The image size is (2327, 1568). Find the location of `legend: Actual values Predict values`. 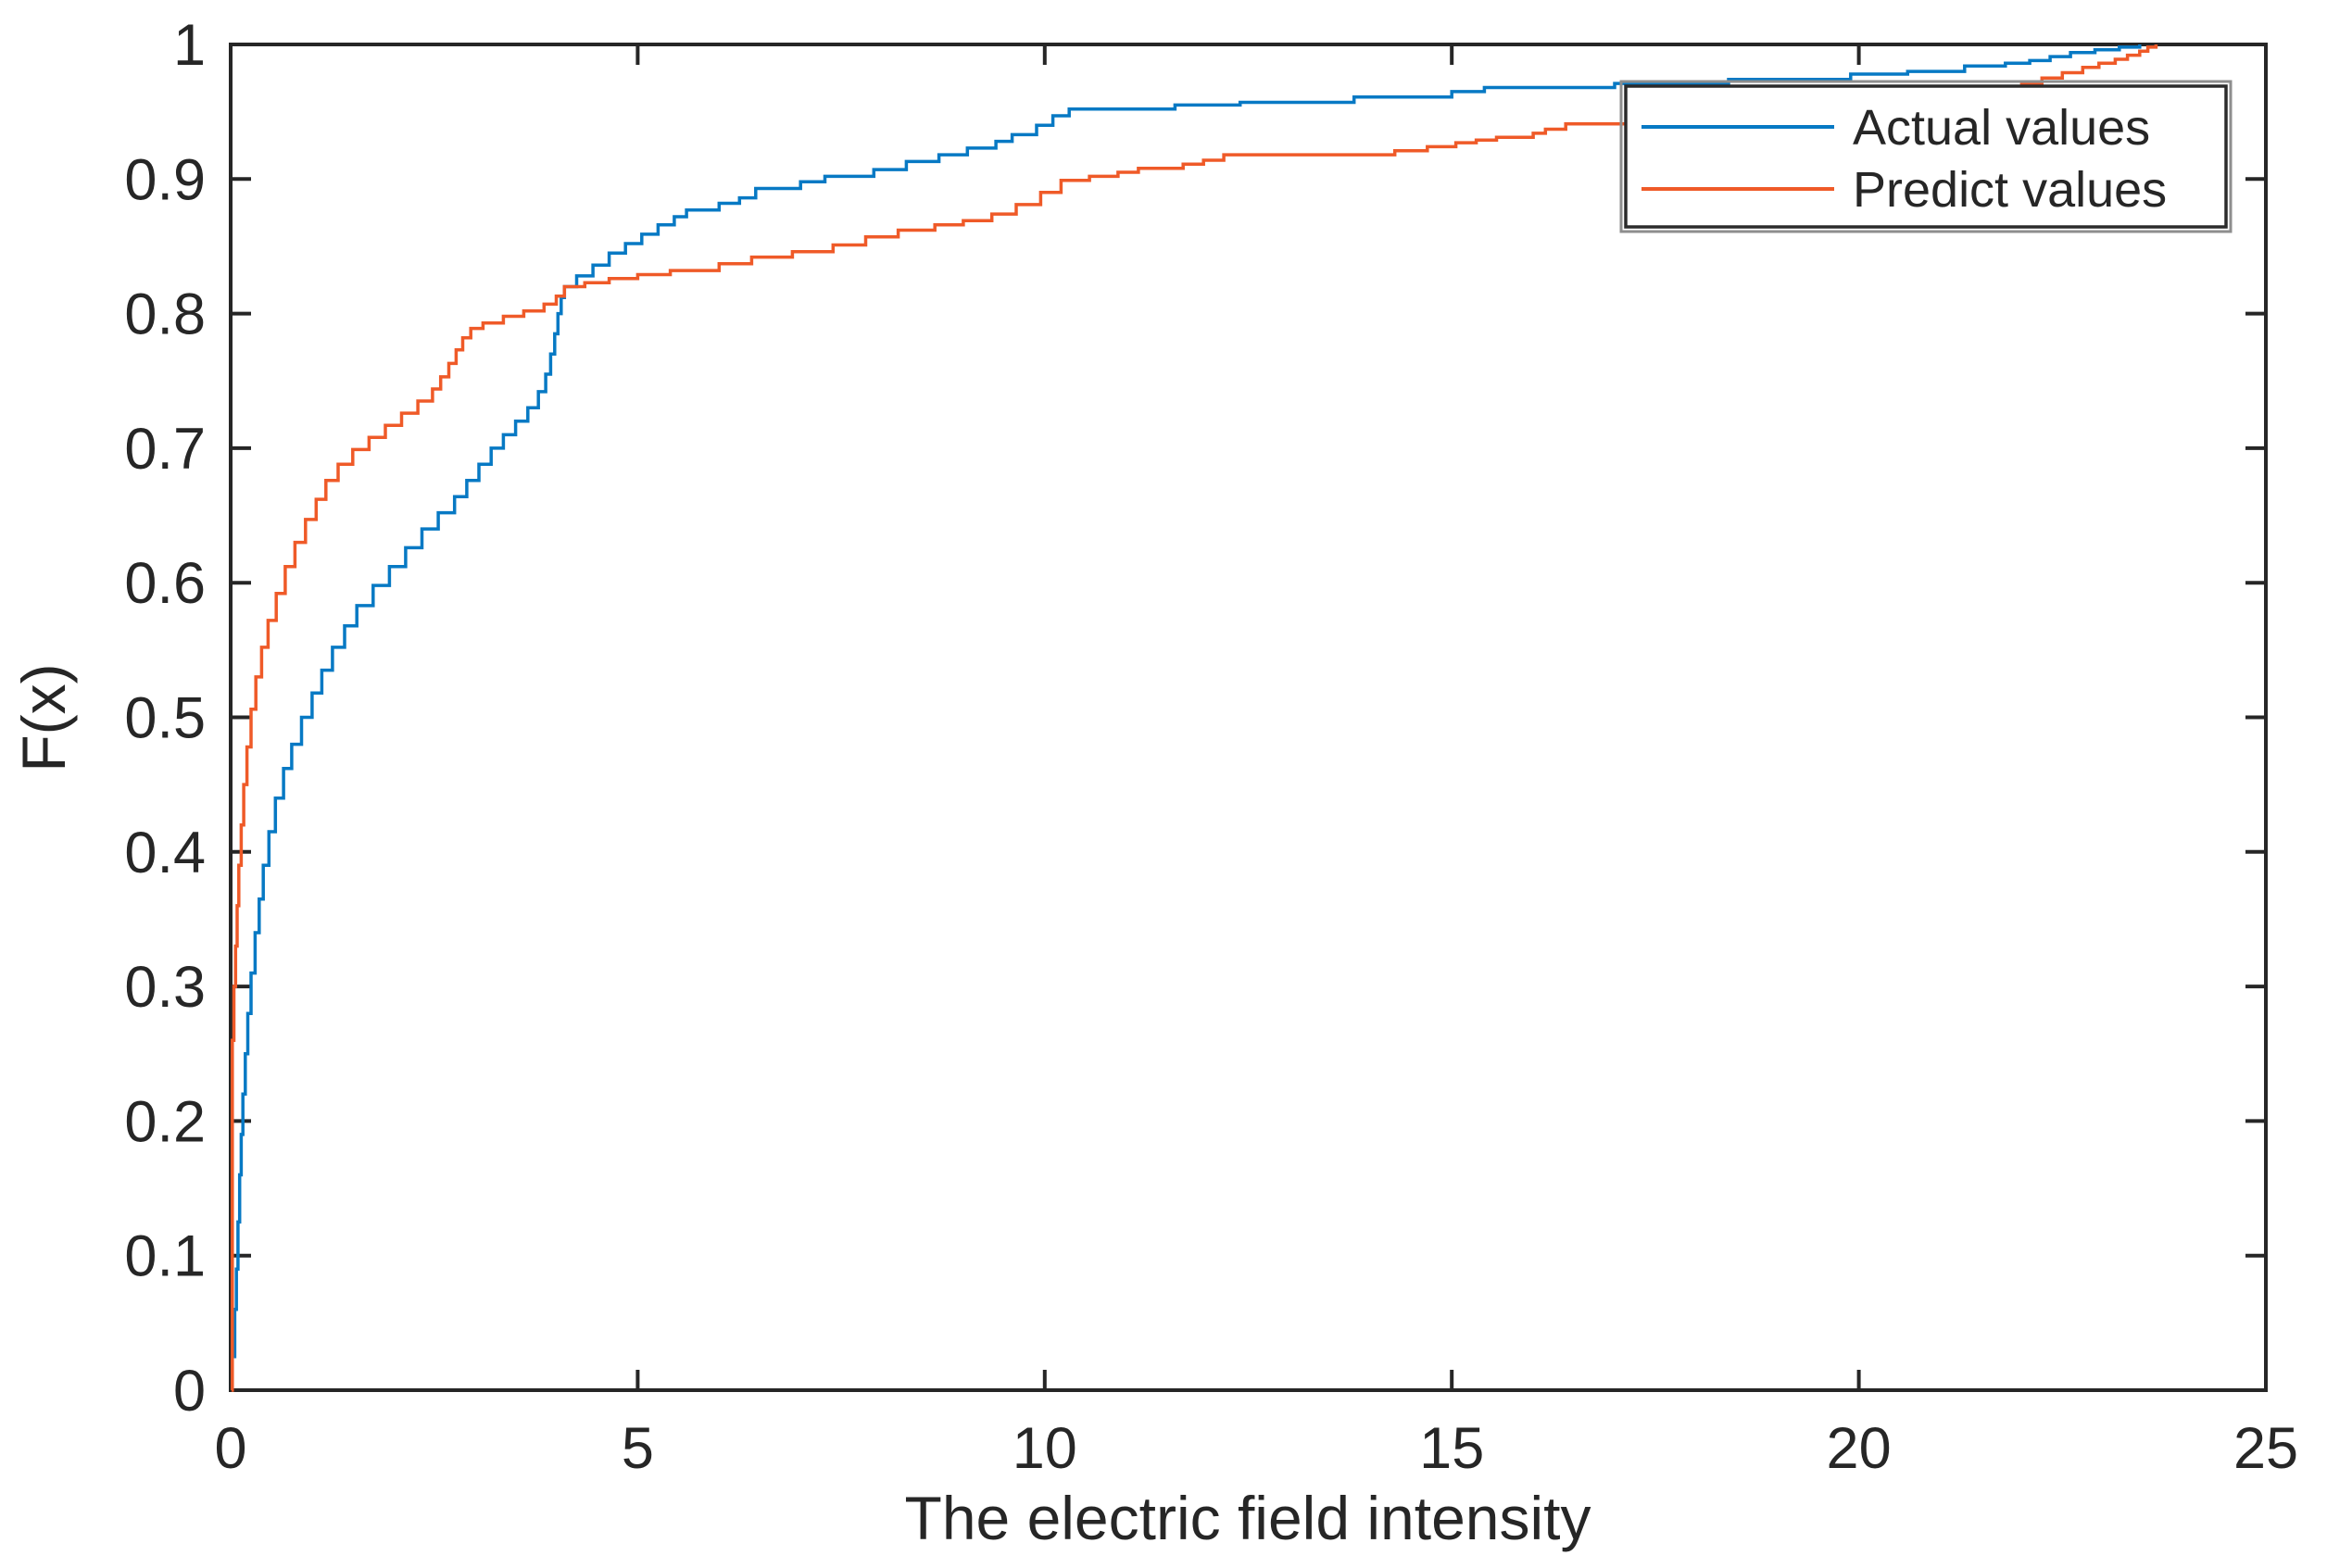

legend: Actual values Predict values is located at coordinates (1926, 157).